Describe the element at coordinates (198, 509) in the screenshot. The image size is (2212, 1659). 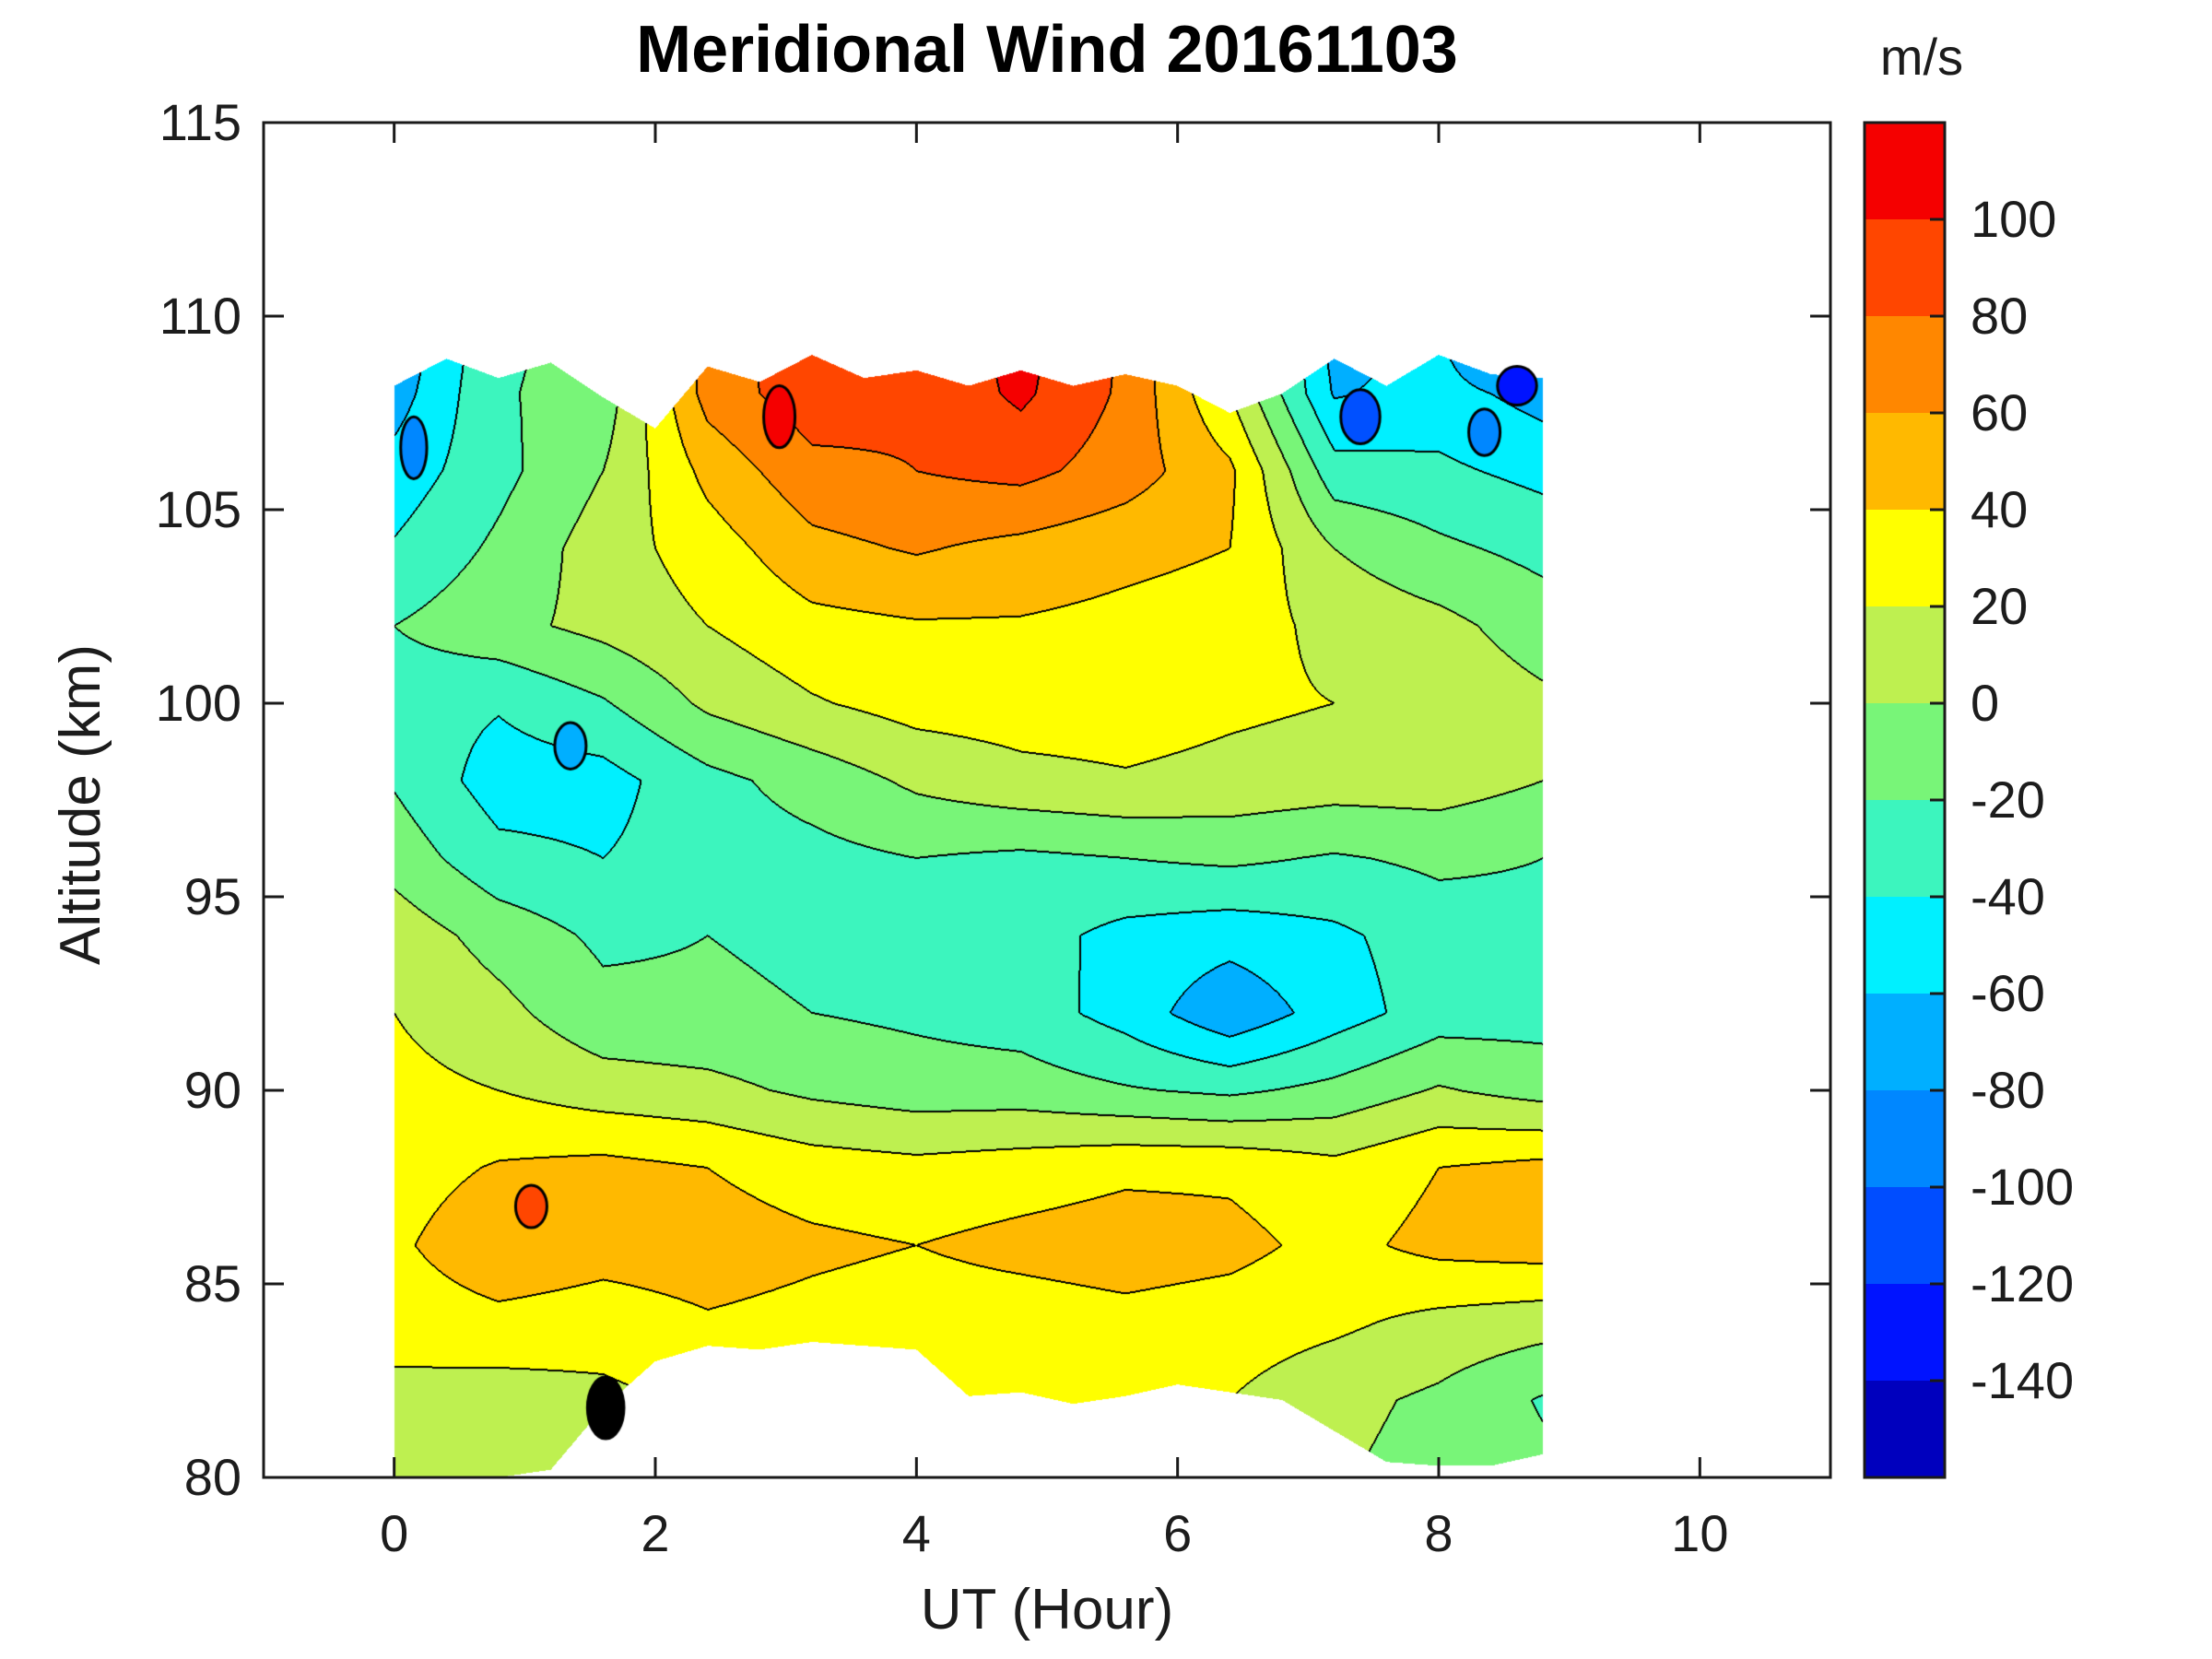
I see `y-tick-label: 105` at that location.